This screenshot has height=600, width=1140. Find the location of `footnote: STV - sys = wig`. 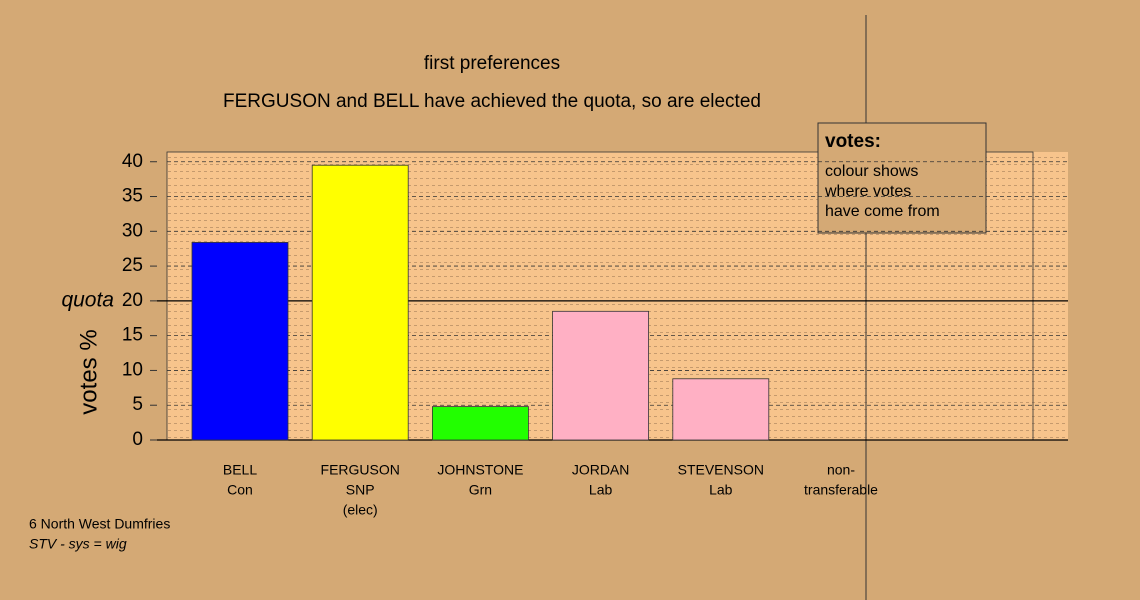

footnote: STV - sys = wig is located at coordinates (78, 544).